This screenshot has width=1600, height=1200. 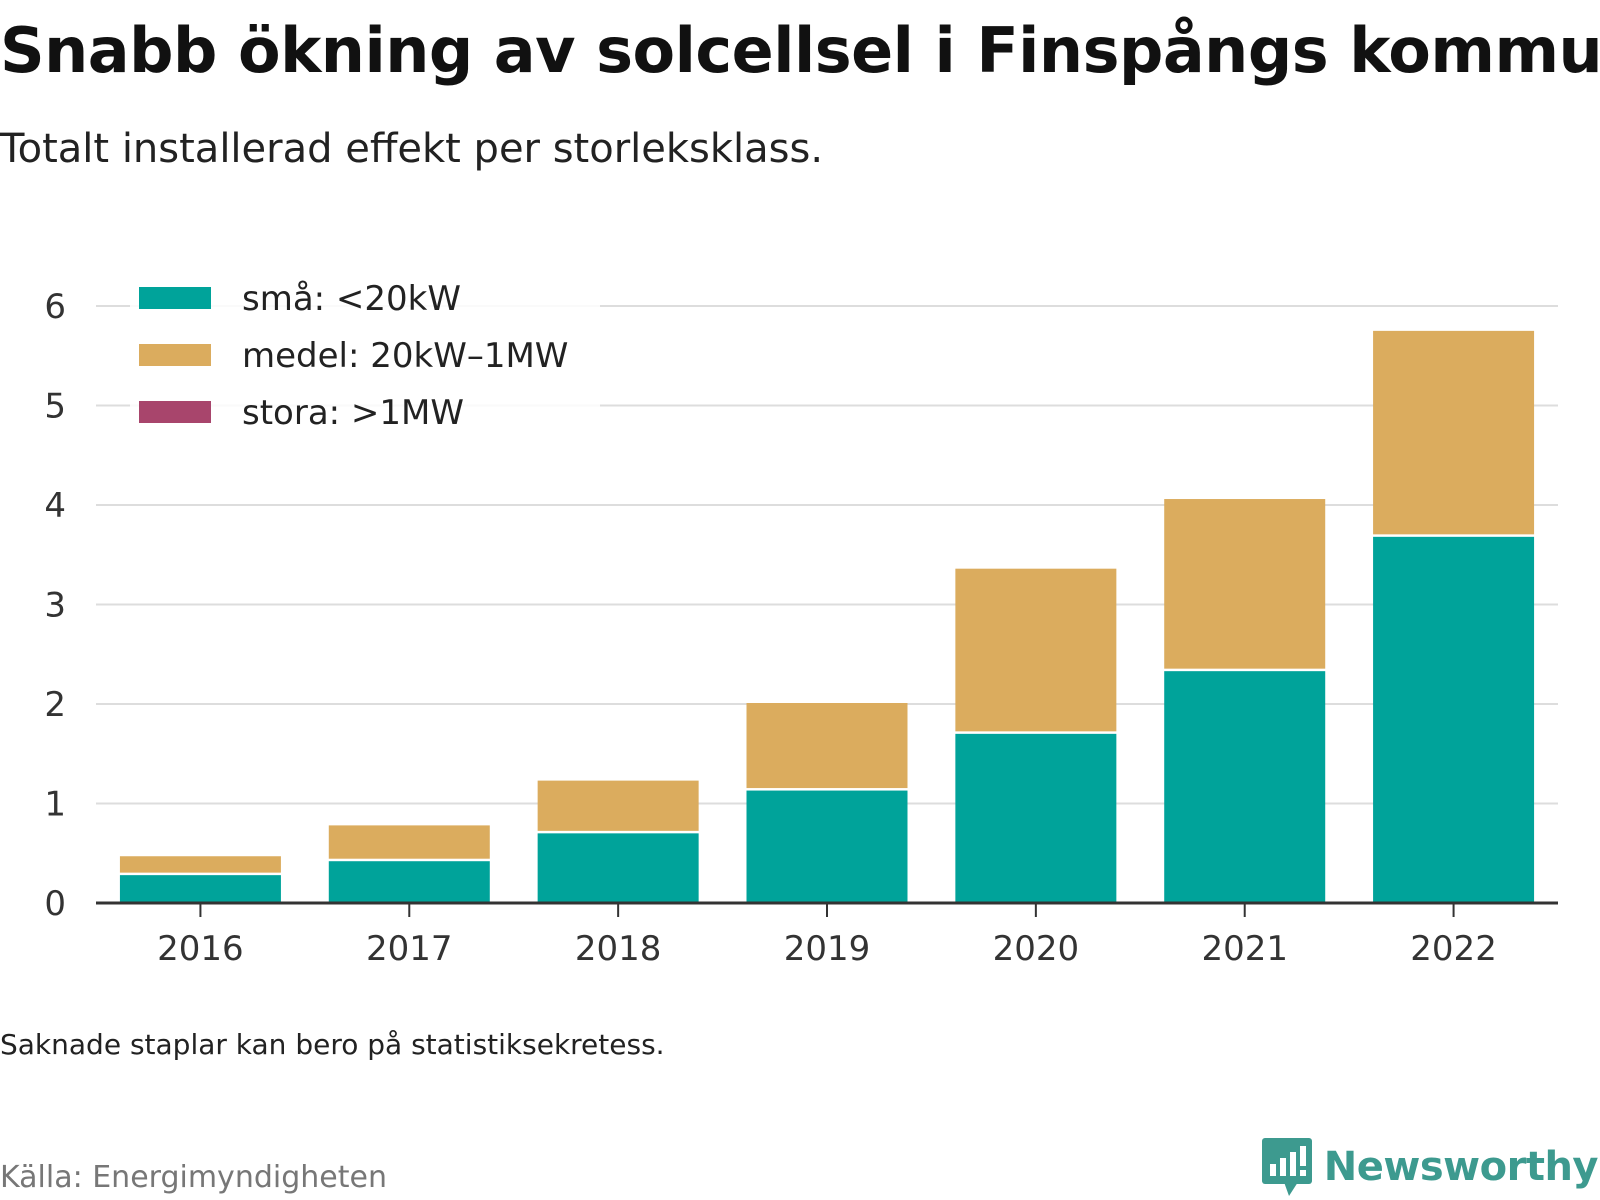 I want to click on brand-name: Newsworthy, so click(x=1461, y=1167).